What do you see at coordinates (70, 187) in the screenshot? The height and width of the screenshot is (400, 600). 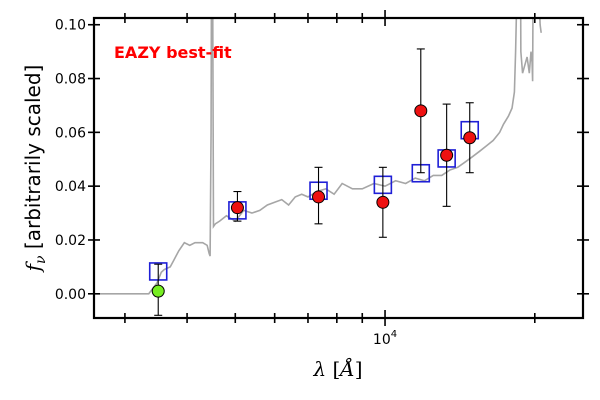 I see `y-tick-label: 0.04` at bounding box center [70, 187].